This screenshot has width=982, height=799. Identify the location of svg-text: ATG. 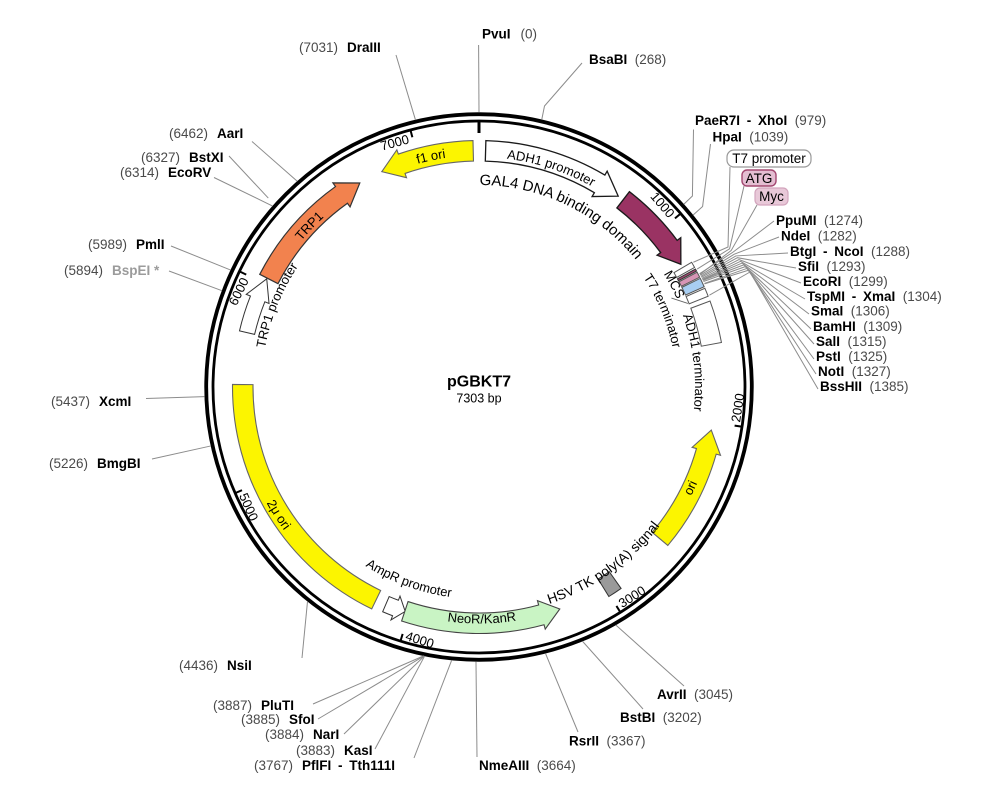
(759, 178).